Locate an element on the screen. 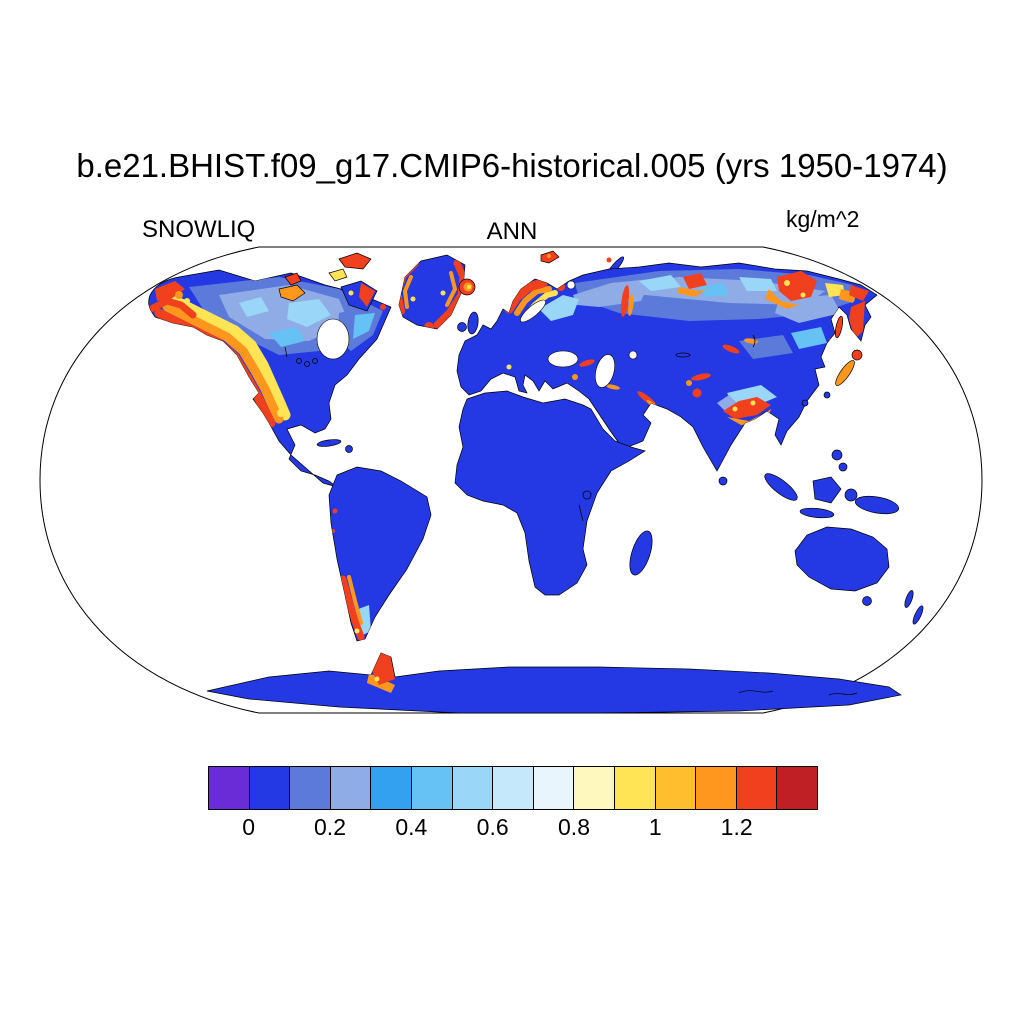  sri-lanka is located at coordinates (723, 481).